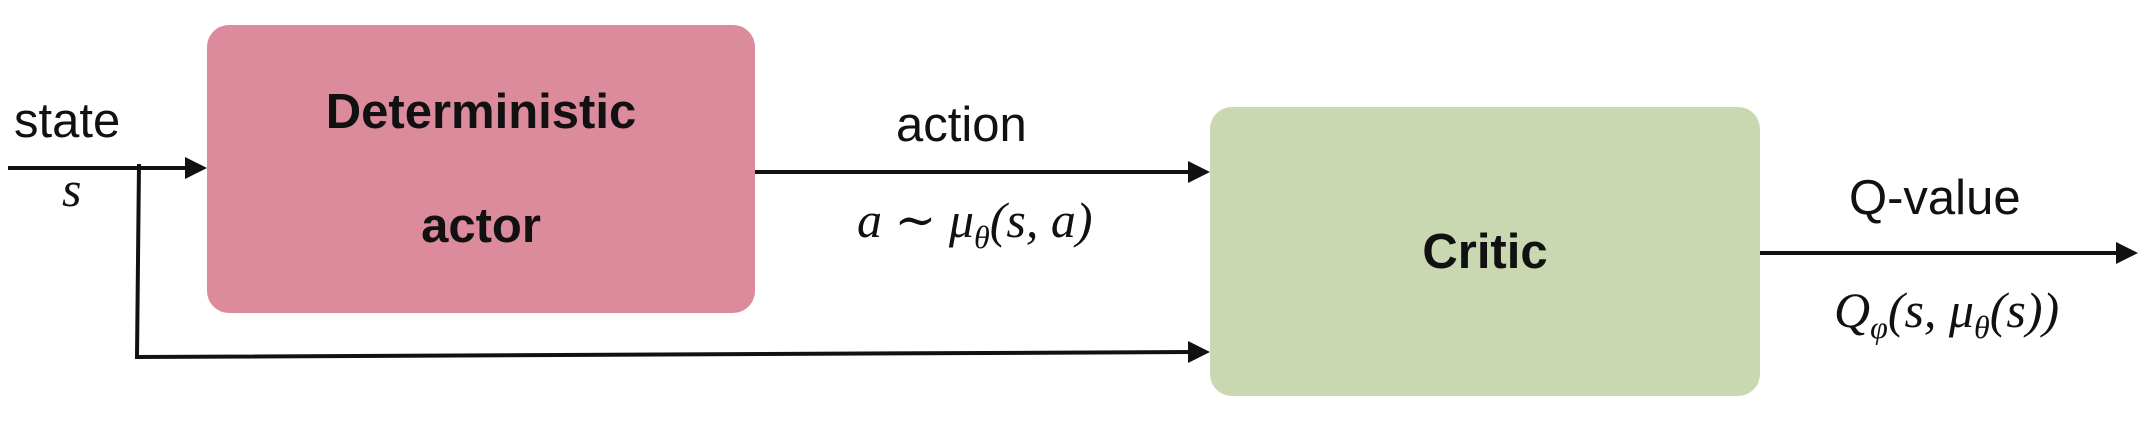 This screenshot has width=2148, height=438. What do you see at coordinates (196, 168) in the screenshot?
I see `state-input-arrowhead` at bounding box center [196, 168].